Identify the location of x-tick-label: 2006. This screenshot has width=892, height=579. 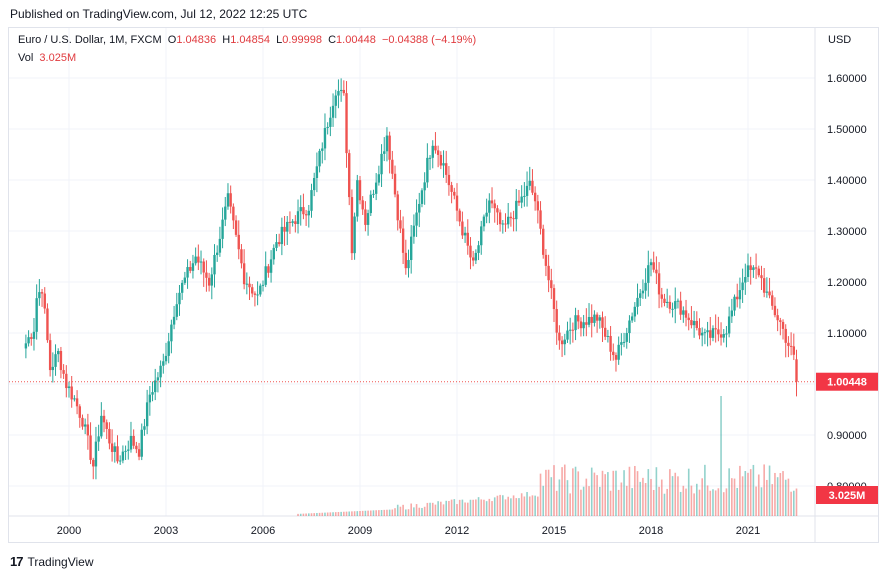
(263, 531).